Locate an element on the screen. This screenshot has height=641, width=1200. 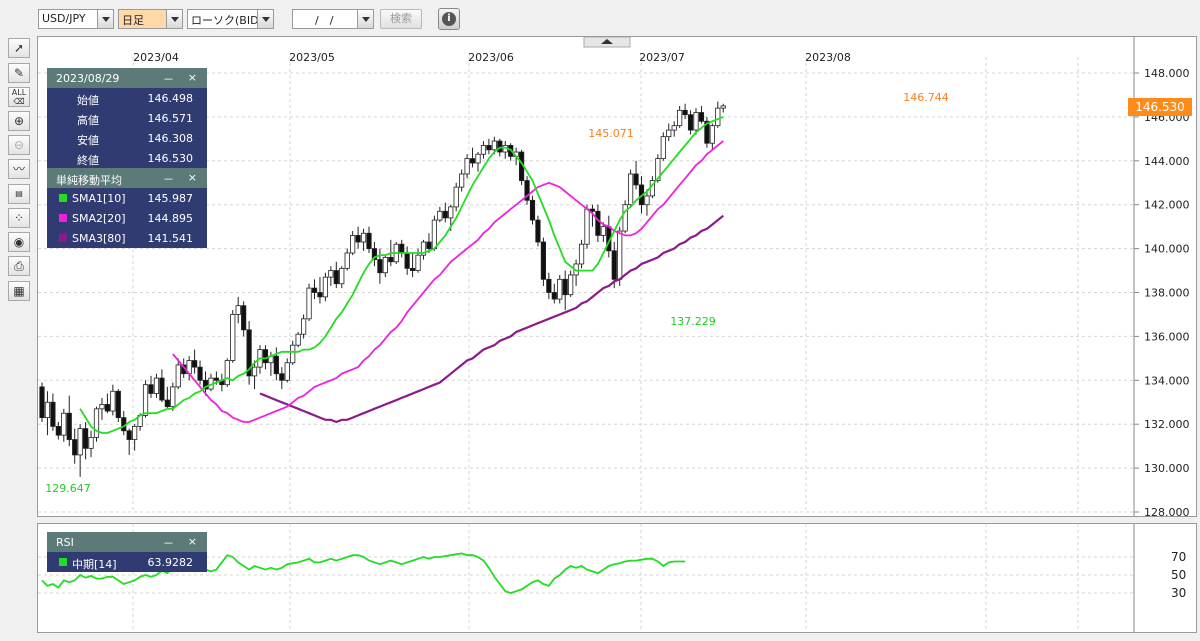
sma1-label: SMA1[10] is located at coordinates (99, 198).